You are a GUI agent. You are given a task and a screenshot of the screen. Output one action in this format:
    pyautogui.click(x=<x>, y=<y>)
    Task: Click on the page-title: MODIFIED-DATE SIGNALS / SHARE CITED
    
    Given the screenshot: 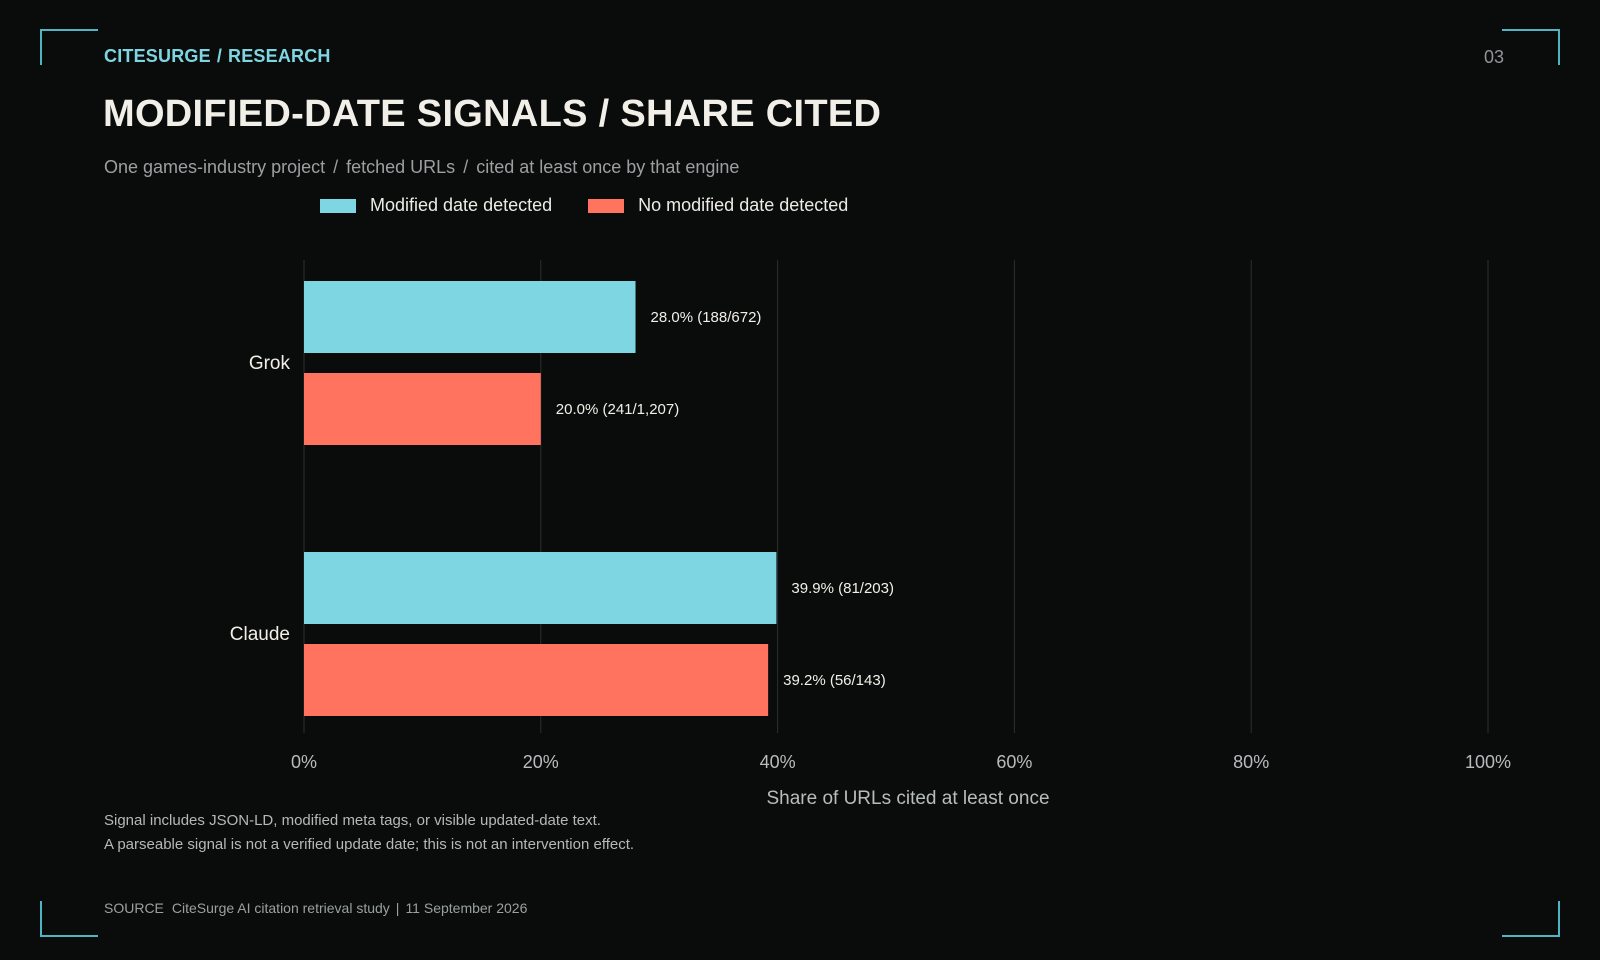 What is the action you would take?
    pyautogui.click(x=492, y=114)
    